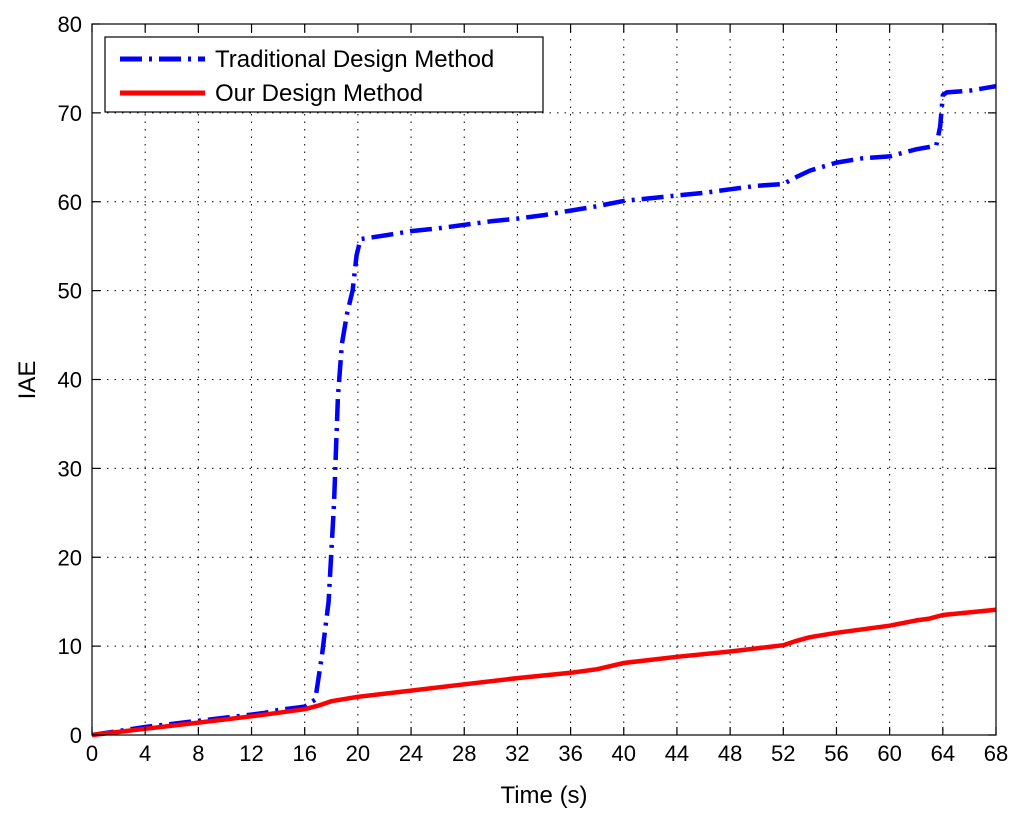 This screenshot has height=821, width=1024. I want to click on y-tick-label: 40, so click(70, 380).